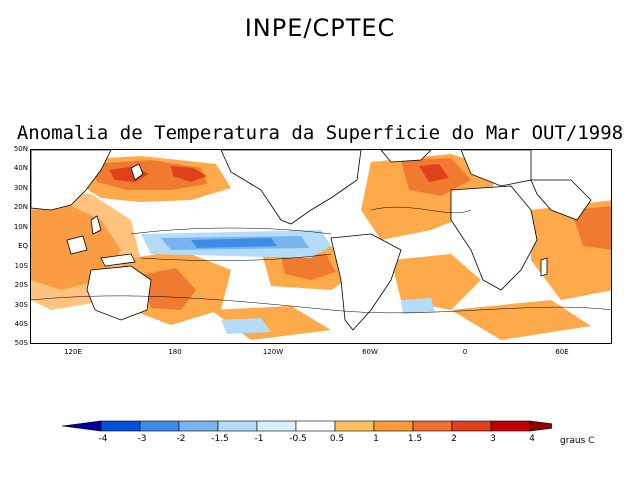 The width and height of the screenshot is (640, 494). Describe the element at coordinates (561, 200) in the screenshot. I see `land-arabia-india` at that location.